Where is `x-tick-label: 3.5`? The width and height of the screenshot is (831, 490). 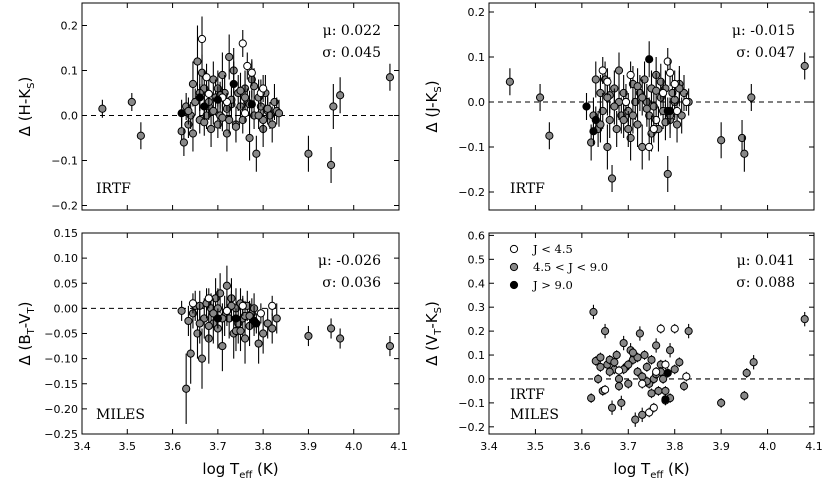 x-tick-label: 3.5 is located at coordinates (128, 446).